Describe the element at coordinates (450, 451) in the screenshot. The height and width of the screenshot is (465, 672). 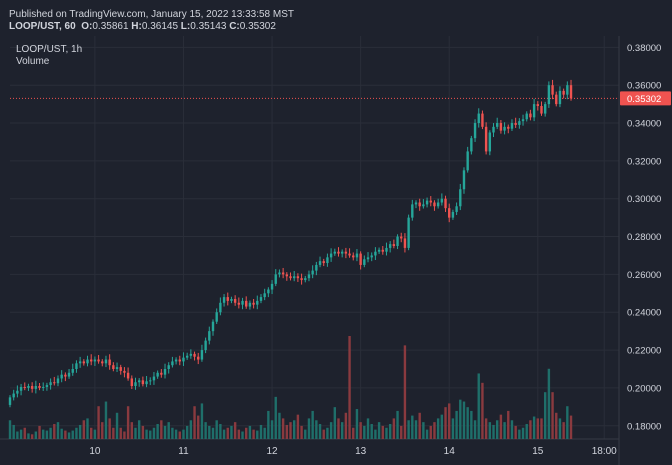
I see `time-tick-label: 14` at that location.